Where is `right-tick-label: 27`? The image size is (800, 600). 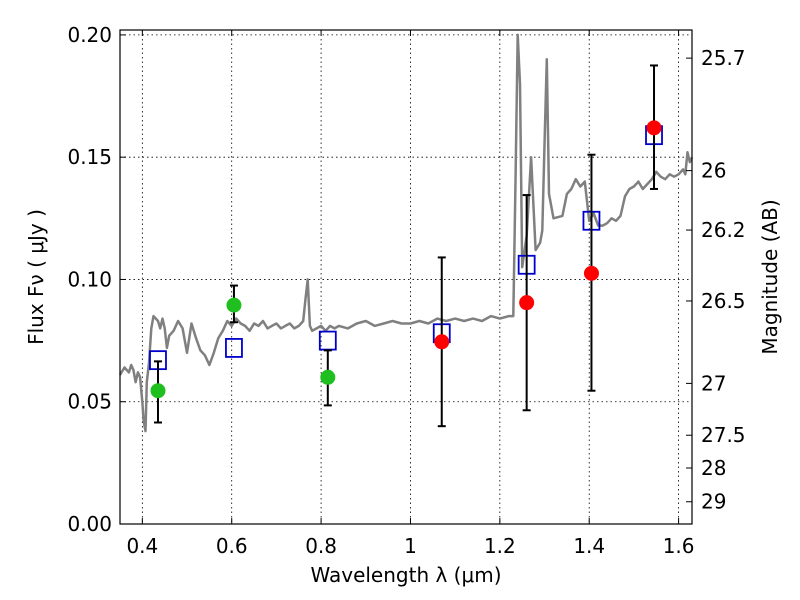
right-tick-label: 27 is located at coordinates (713, 383).